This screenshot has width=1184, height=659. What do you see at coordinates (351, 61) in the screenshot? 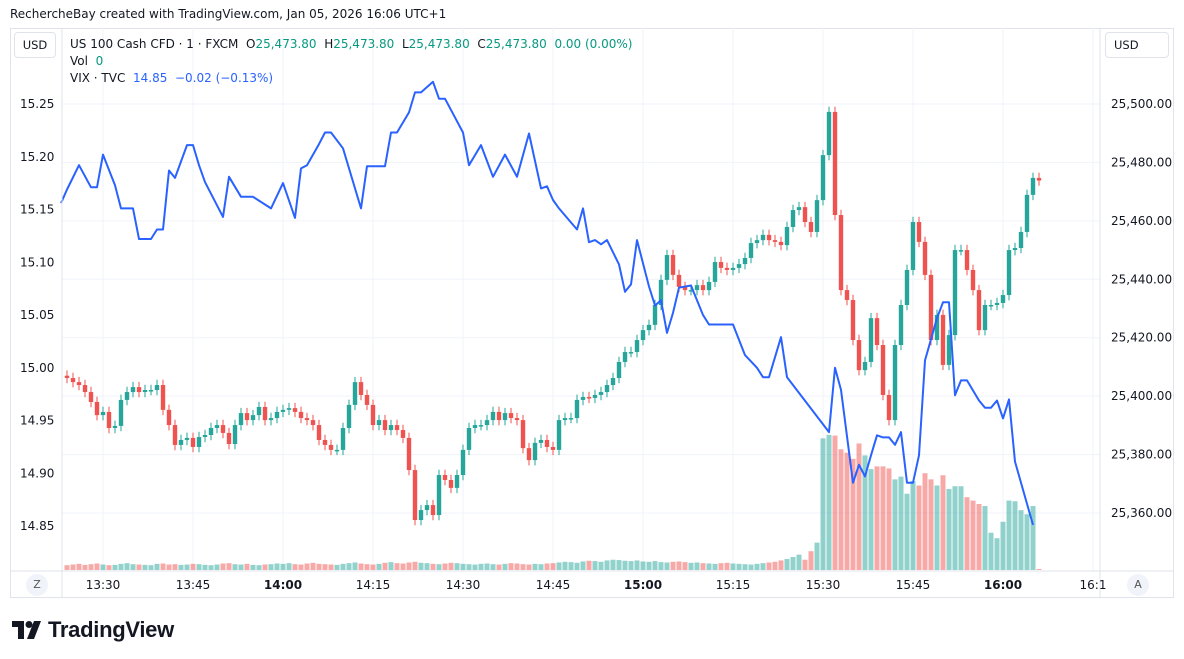
I see `volume-legend: Vol 0` at bounding box center [351, 61].